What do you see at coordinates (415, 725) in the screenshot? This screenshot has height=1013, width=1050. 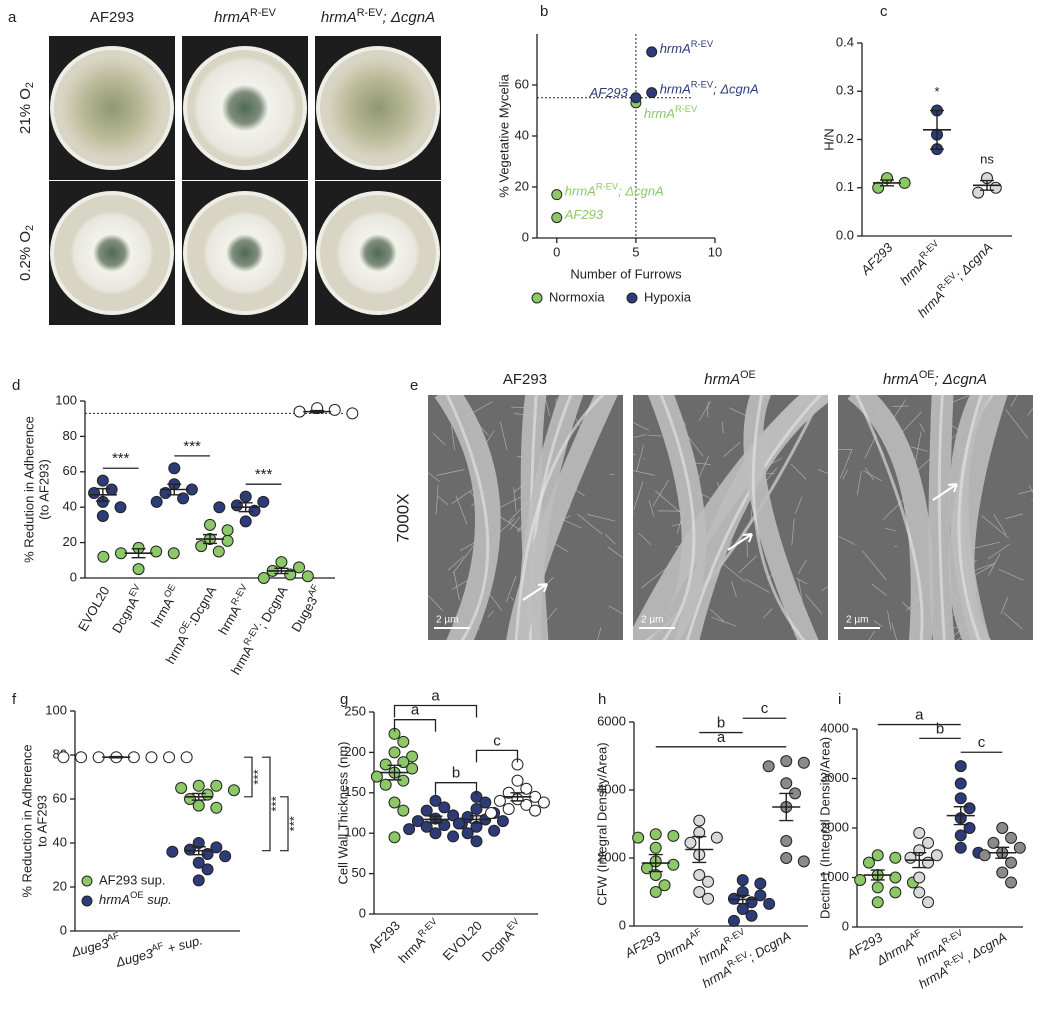 I see `bracket` at bounding box center [415, 725].